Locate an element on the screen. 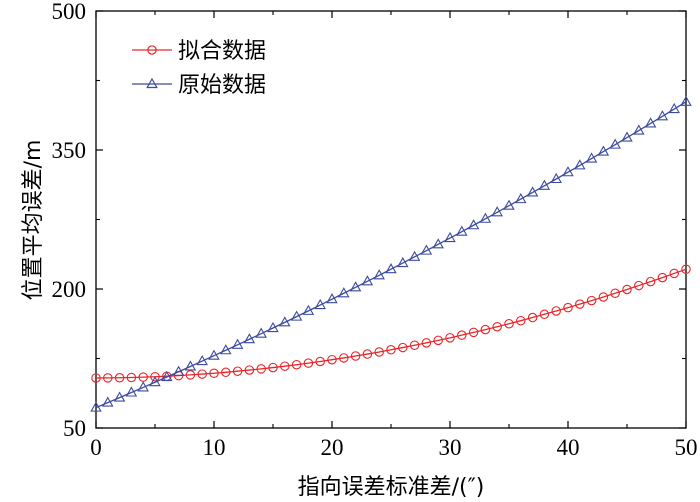 The width and height of the screenshot is (700, 502). legend-label-fit: 拟合数据 is located at coordinates (222, 51).